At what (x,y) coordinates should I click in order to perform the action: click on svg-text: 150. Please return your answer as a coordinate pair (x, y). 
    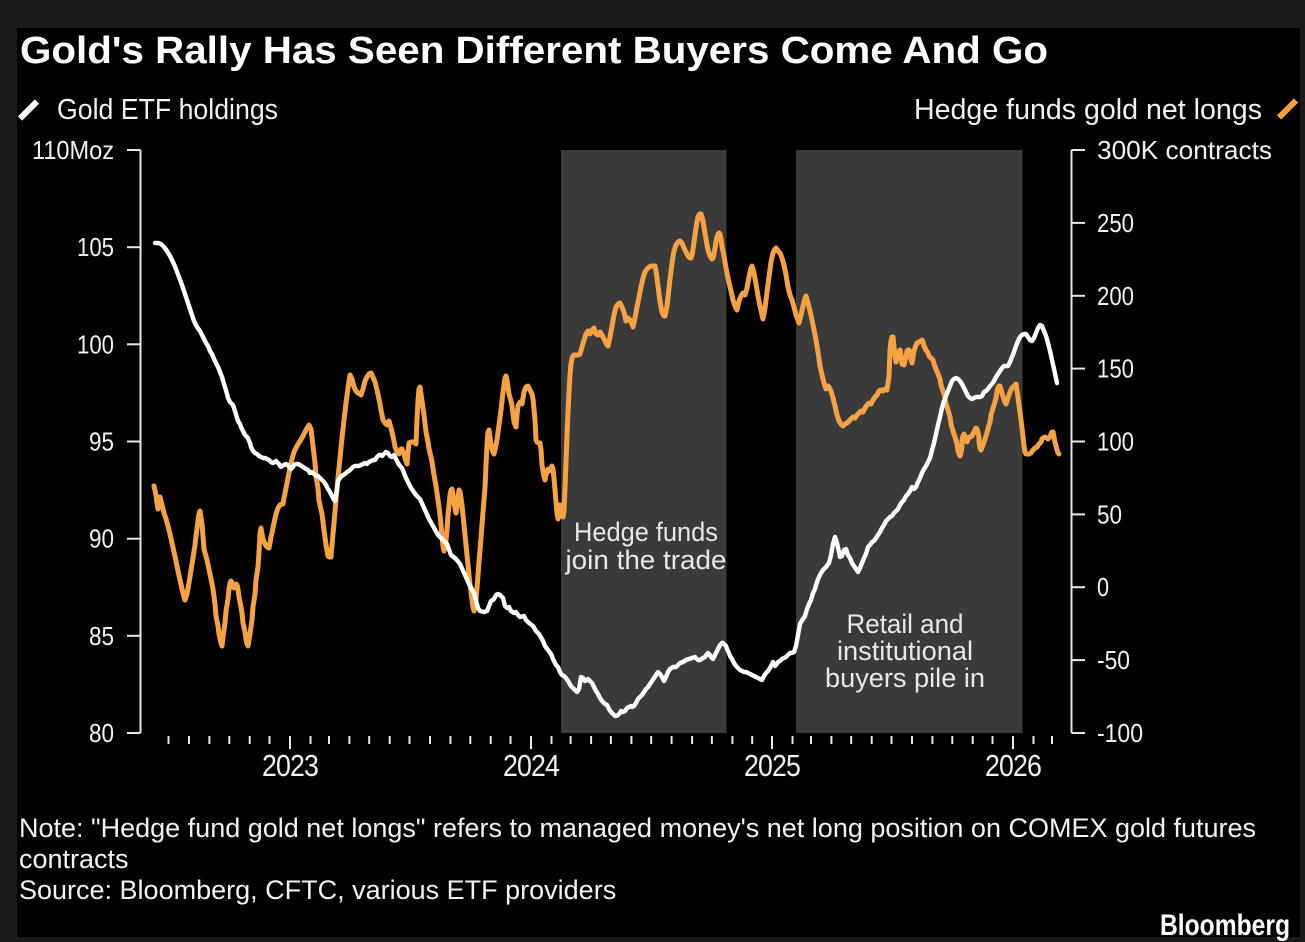
    Looking at the image, I should click on (1115, 369).